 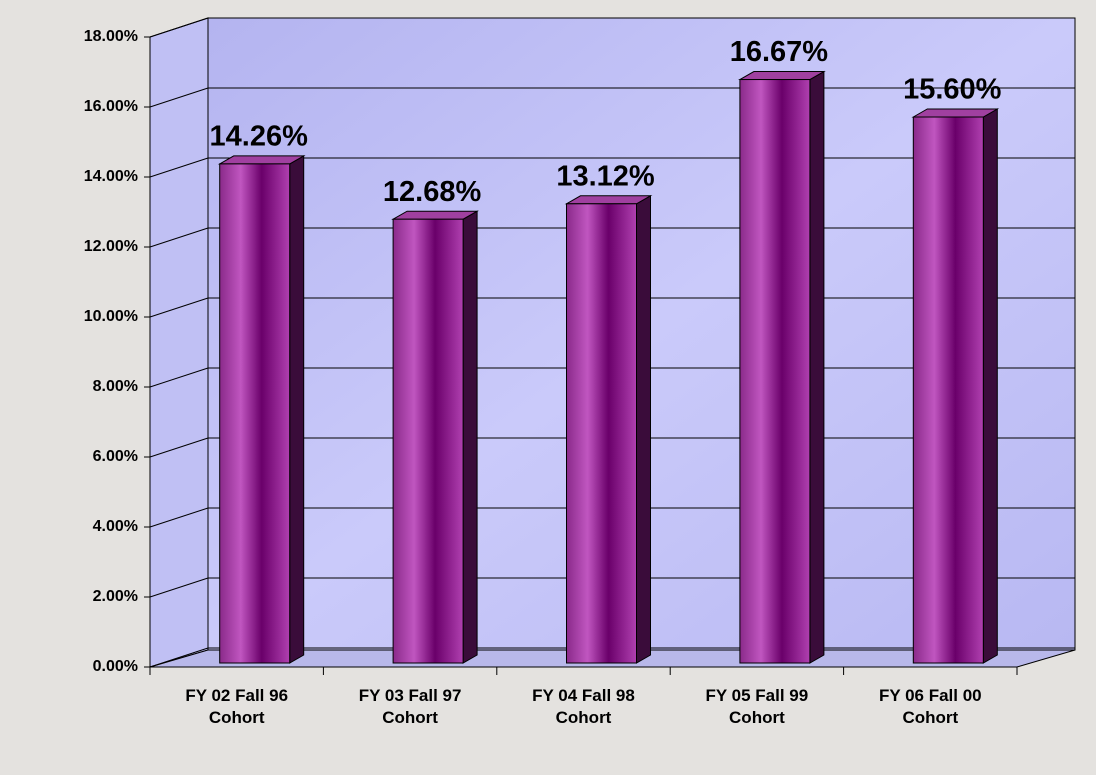 I want to click on y-tick-label: 0.00%, so click(x=115, y=666).